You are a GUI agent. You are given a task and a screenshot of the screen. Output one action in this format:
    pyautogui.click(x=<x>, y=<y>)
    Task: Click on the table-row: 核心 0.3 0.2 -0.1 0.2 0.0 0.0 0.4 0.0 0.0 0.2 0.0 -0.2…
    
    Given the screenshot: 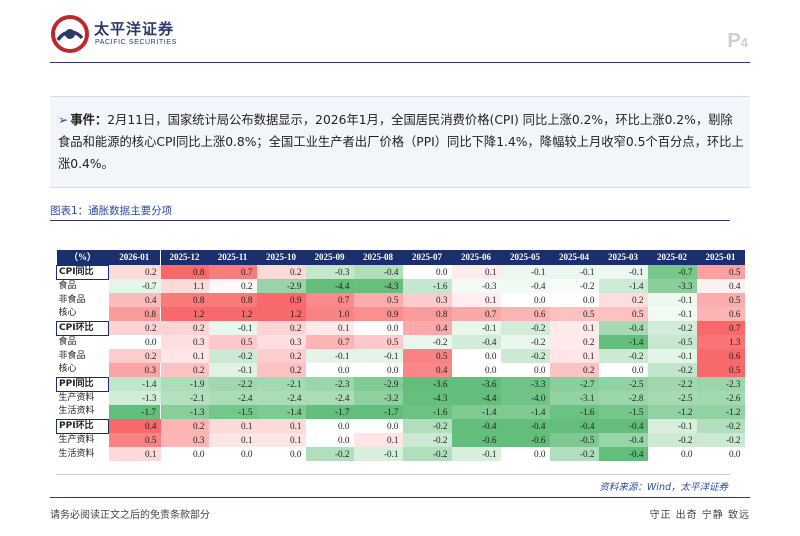 What is the action you would take?
    pyautogui.click(x=401, y=370)
    